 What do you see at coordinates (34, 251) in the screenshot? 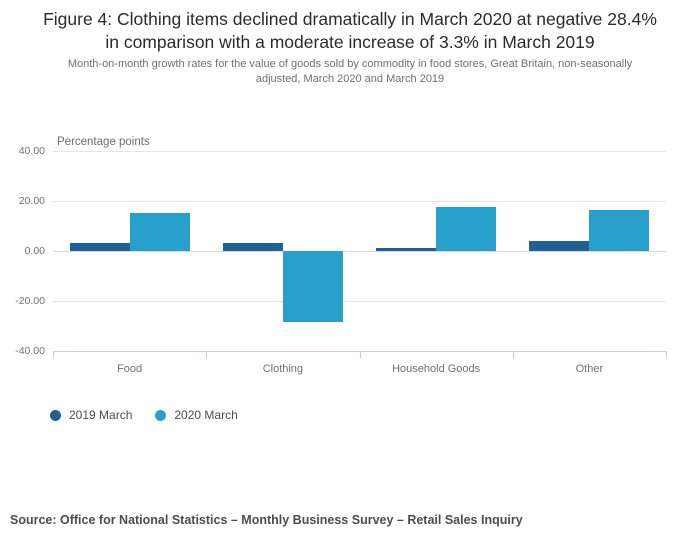
I see `y-axis-tick-label: 0.00` at bounding box center [34, 251].